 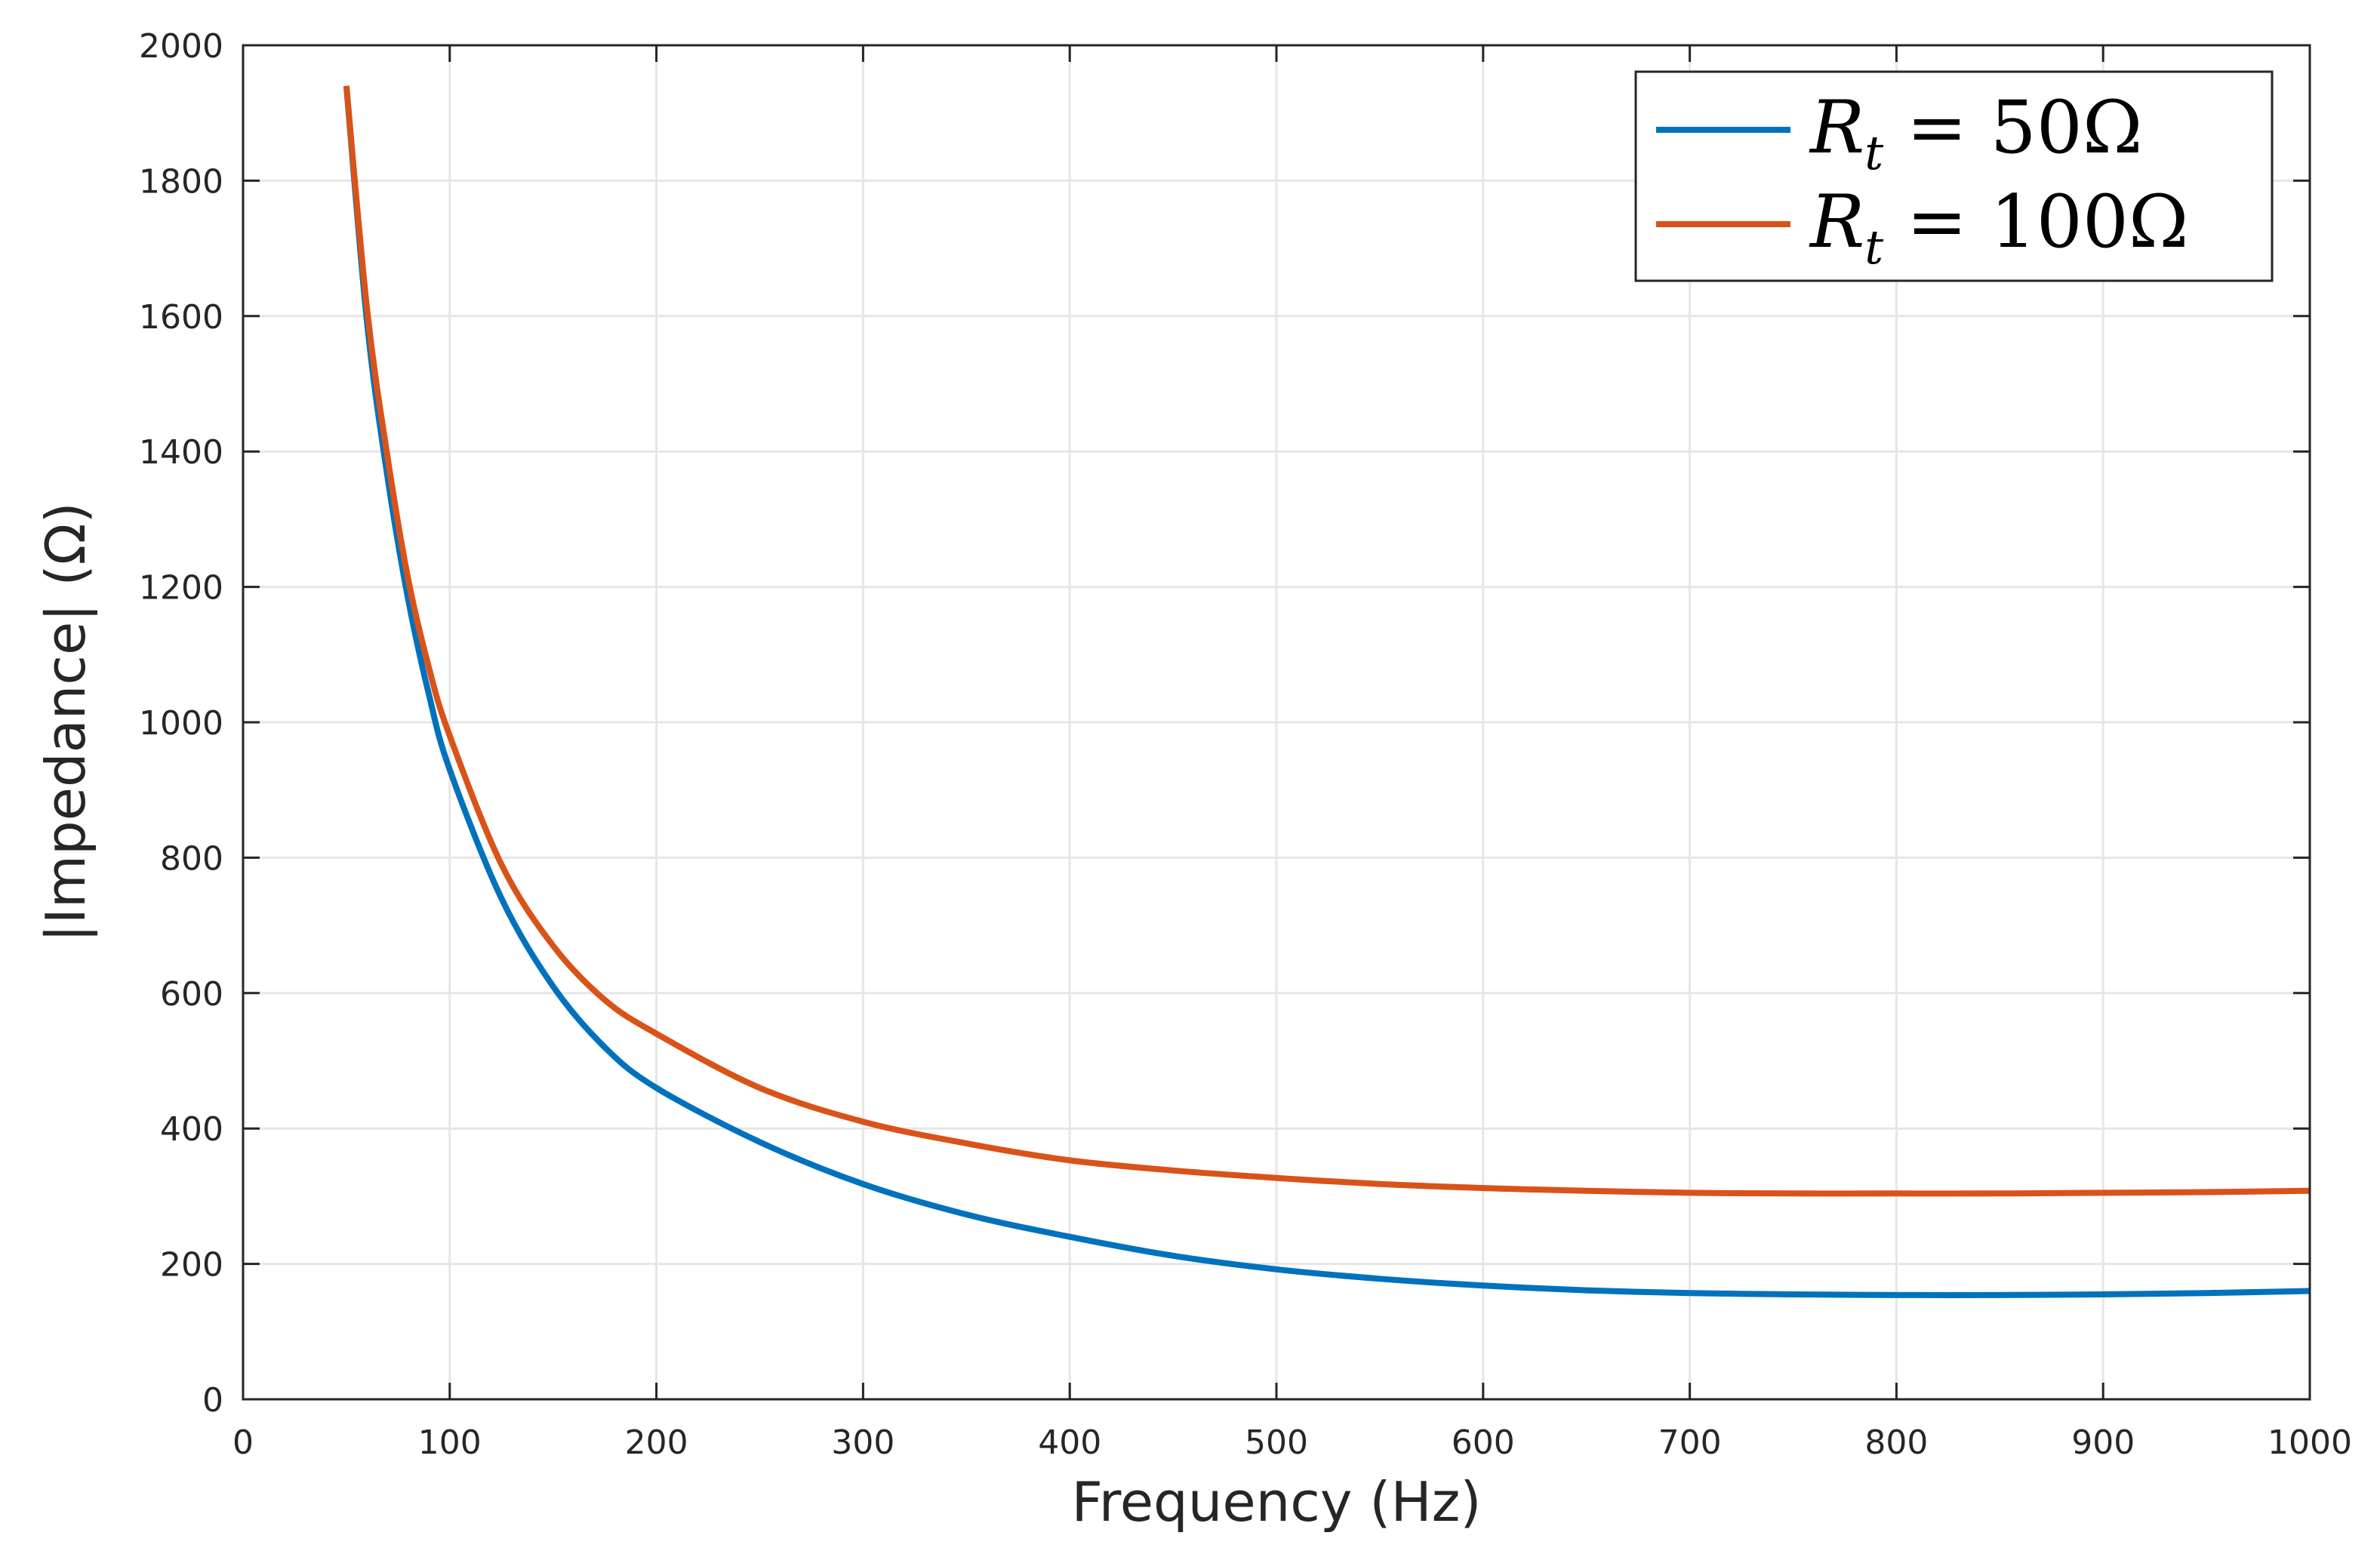 What do you see at coordinates (1836, 222) in the screenshot?
I see `legend-label-rt-100-main: R` at bounding box center [1836, 222].